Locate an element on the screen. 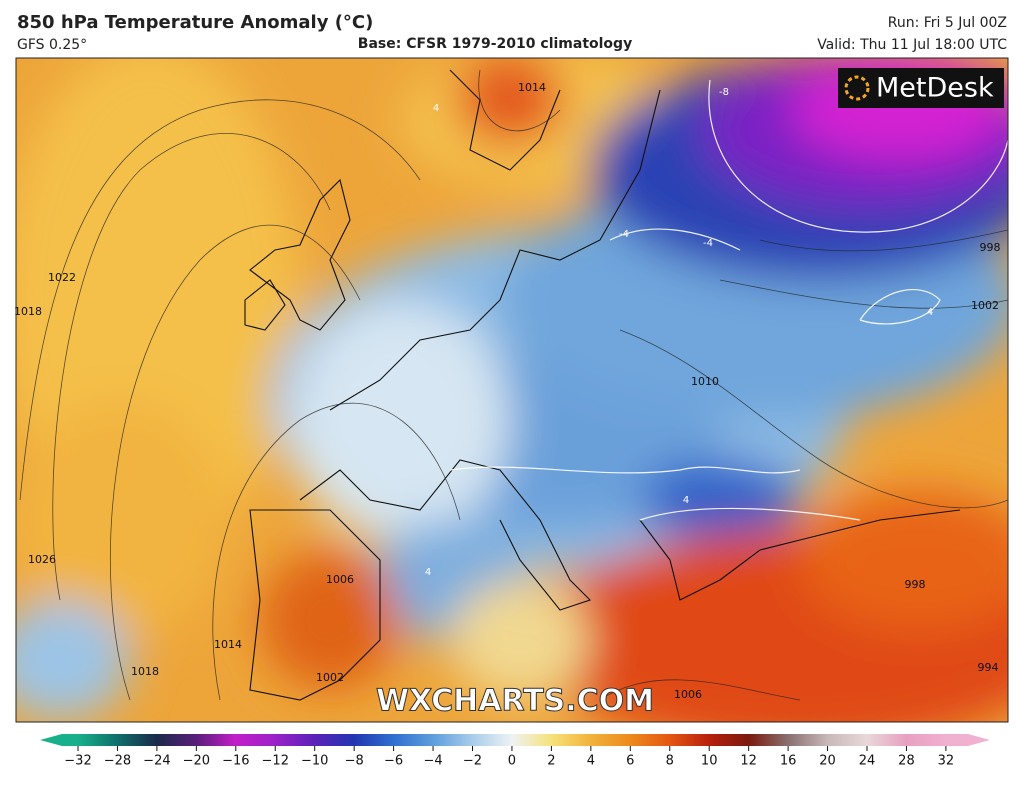 The height and width of the screenshot is (788, 1024). logo-box is located at coordinates (921, 88).